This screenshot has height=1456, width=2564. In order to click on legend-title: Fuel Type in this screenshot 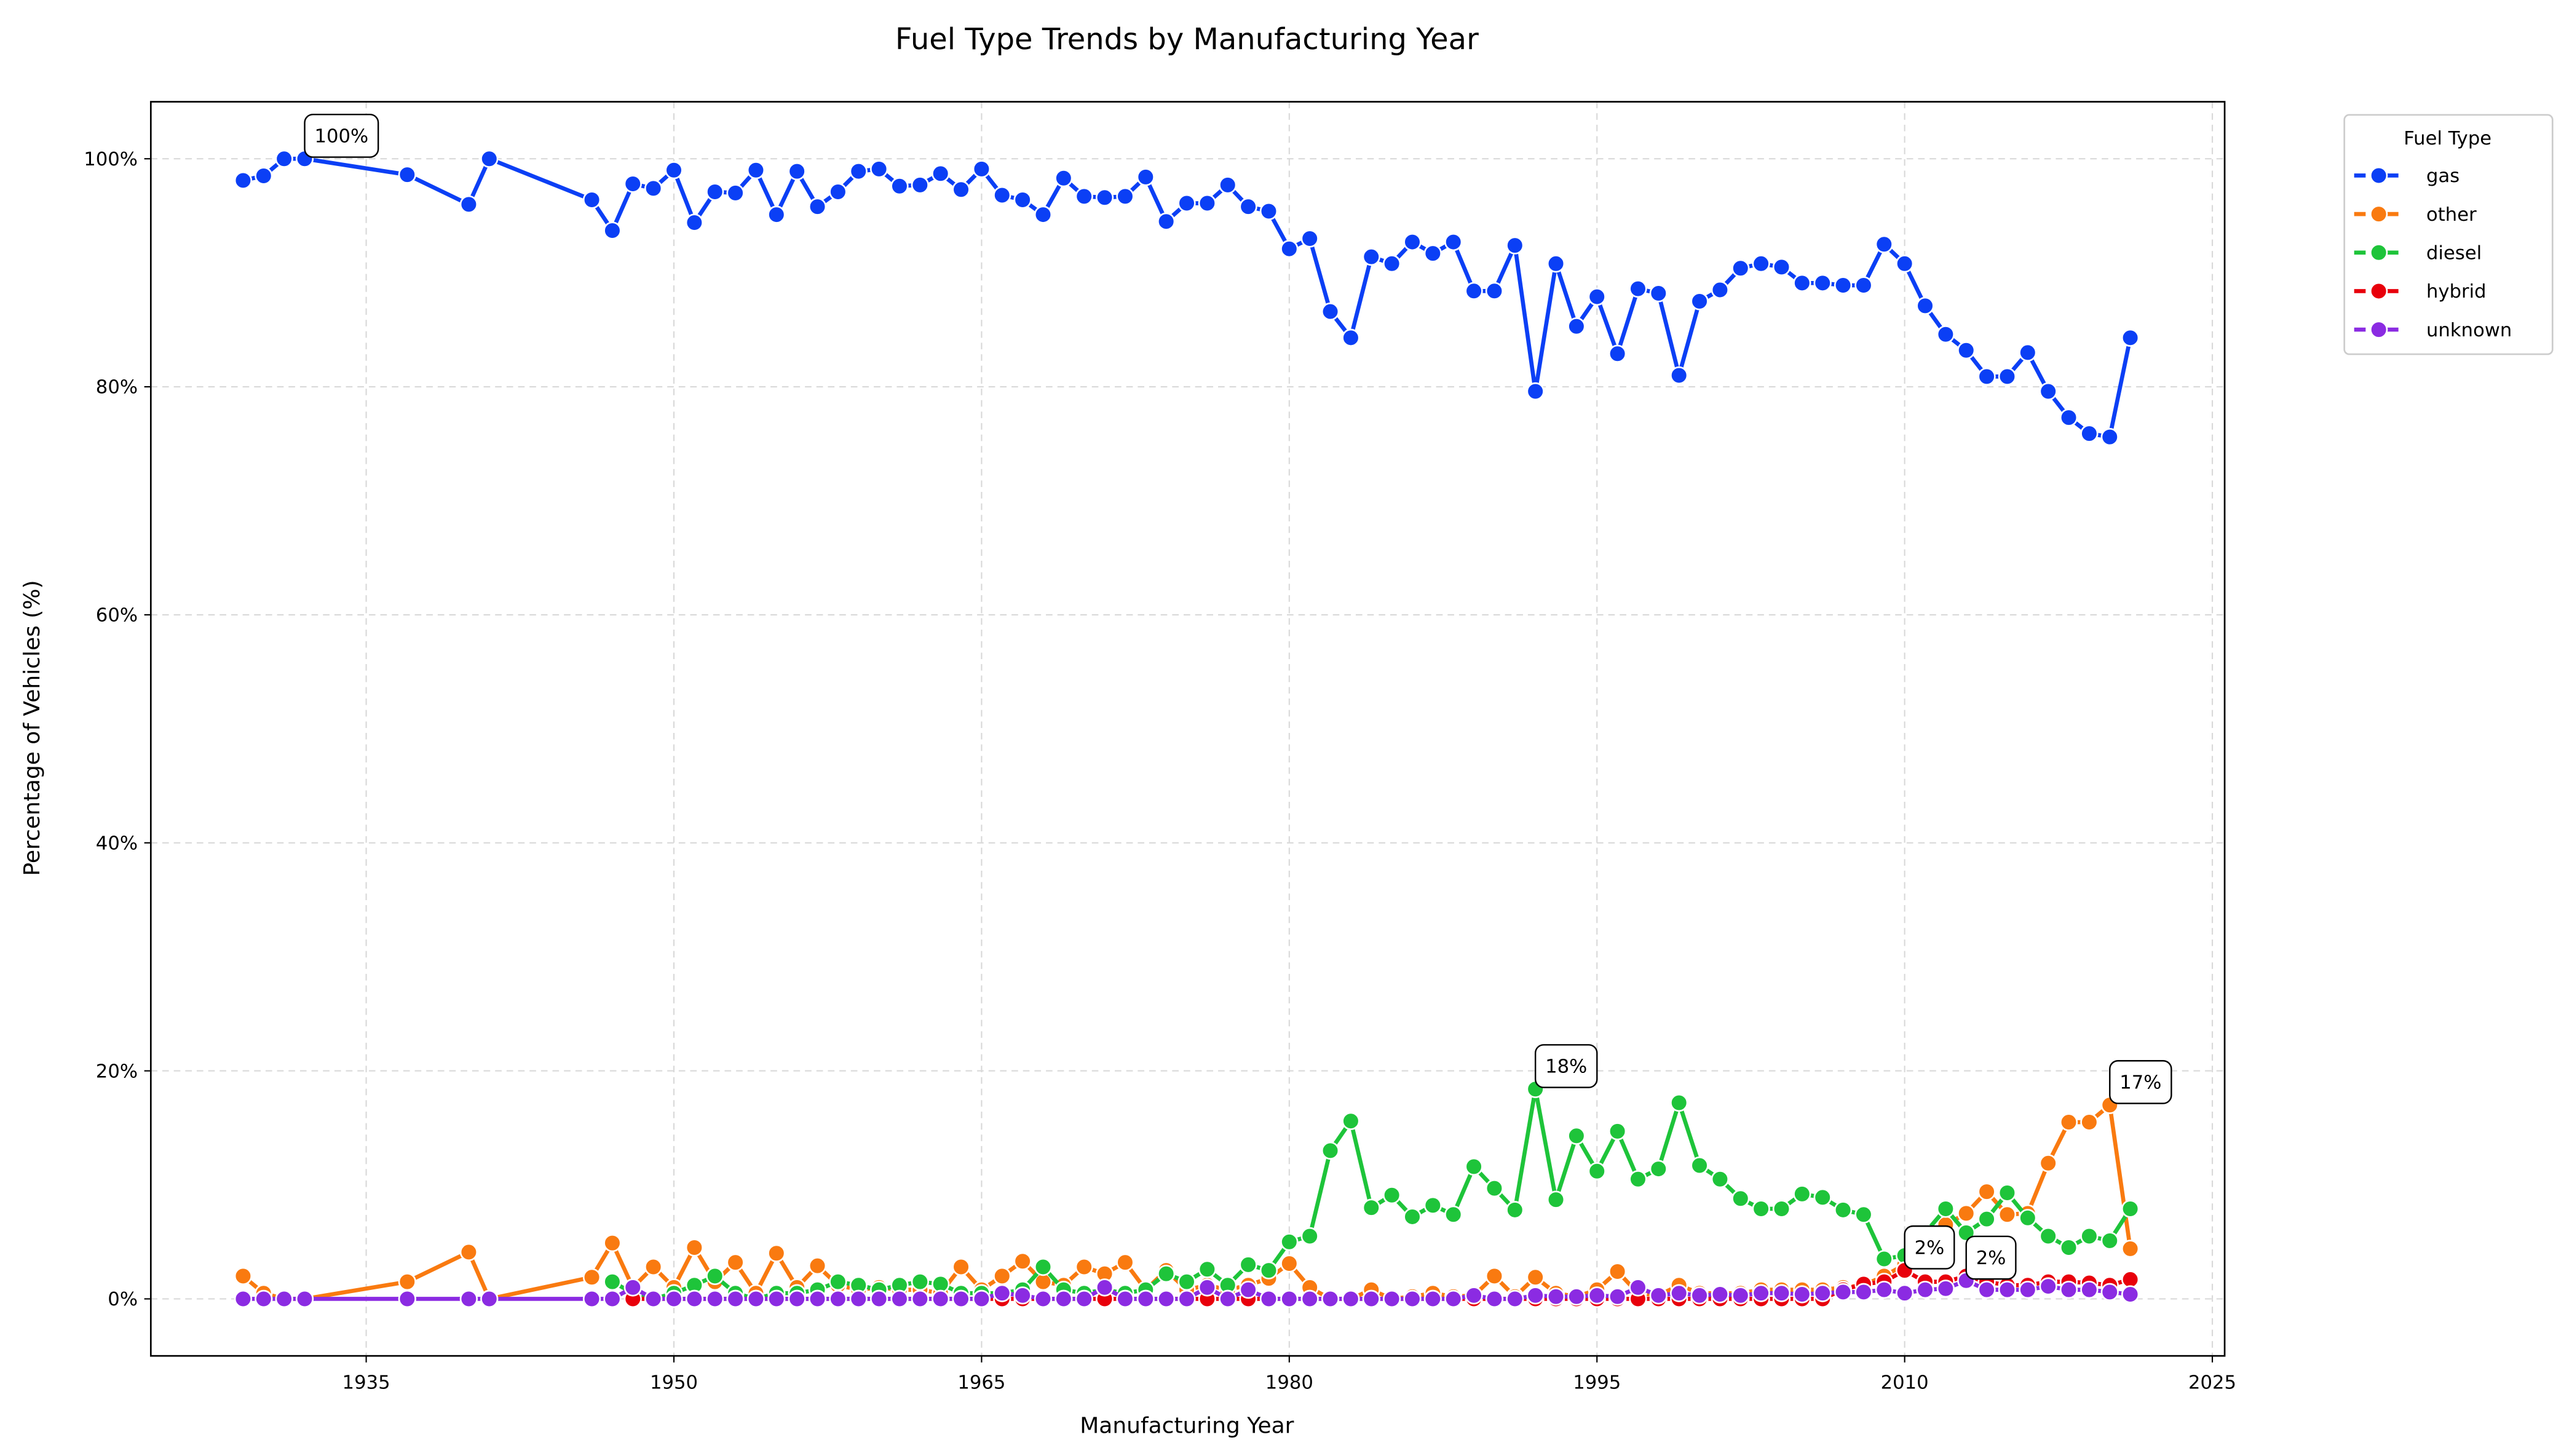, I will do `click(2448, 138)`.